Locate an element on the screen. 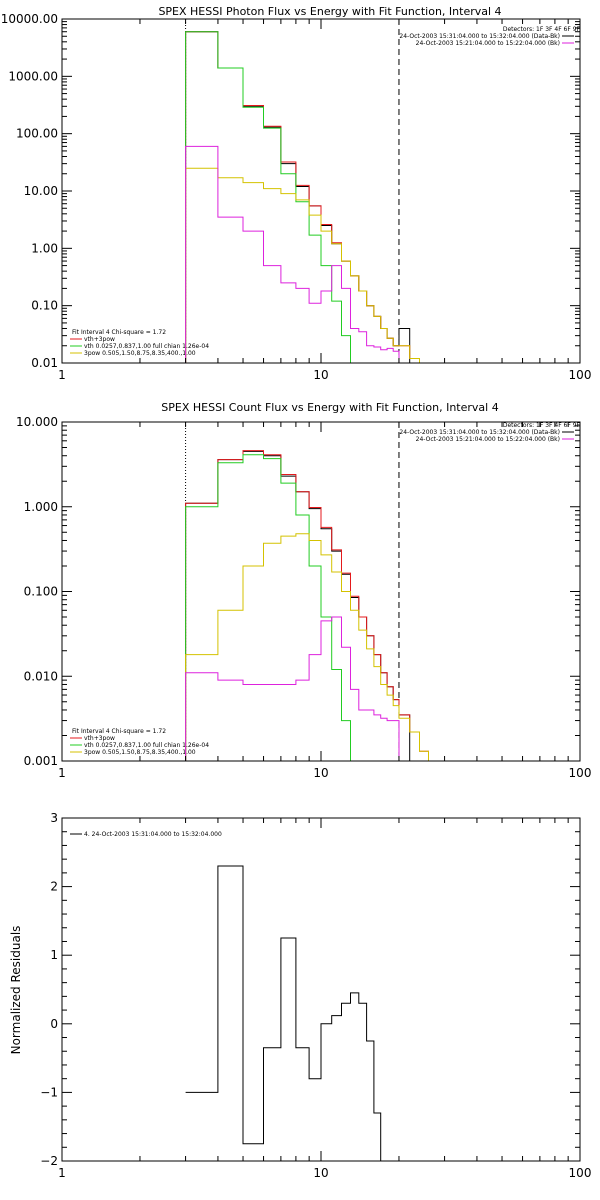 This screenshot has width=600, height=1200. y-tick-label: 0.100 is located at coordinates (41, 592).